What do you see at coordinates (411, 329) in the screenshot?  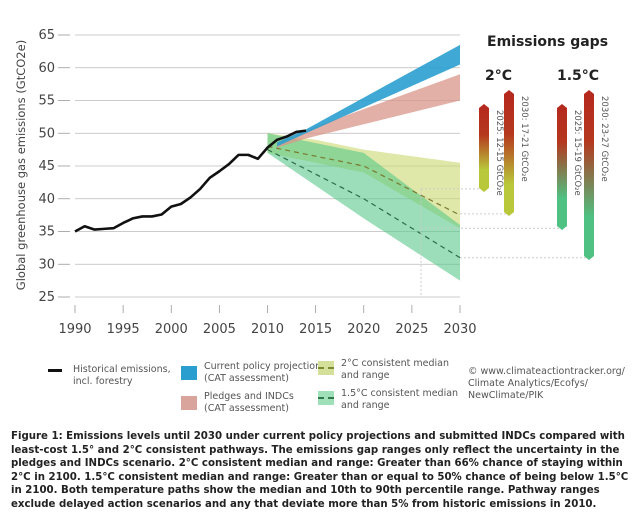 I see `x-tick-label: 2025` at bounding box center [411, 329].